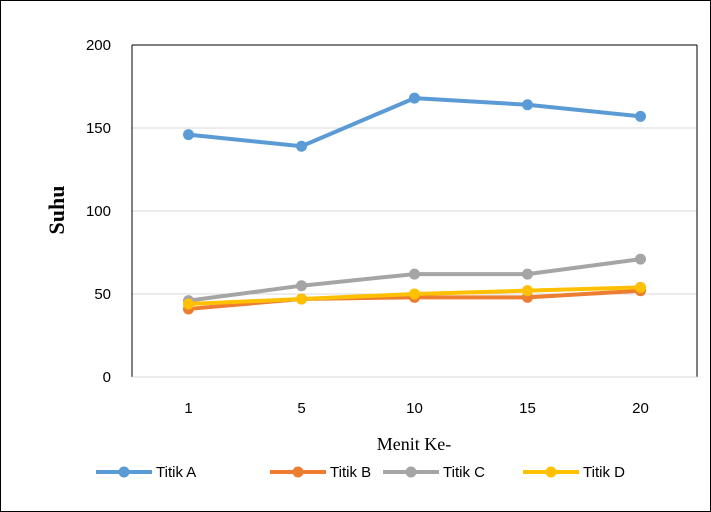 Image resolution: width=711 pixels, height=512 pixels. I want to click on legend-item: Titik D, so click(574, 472).